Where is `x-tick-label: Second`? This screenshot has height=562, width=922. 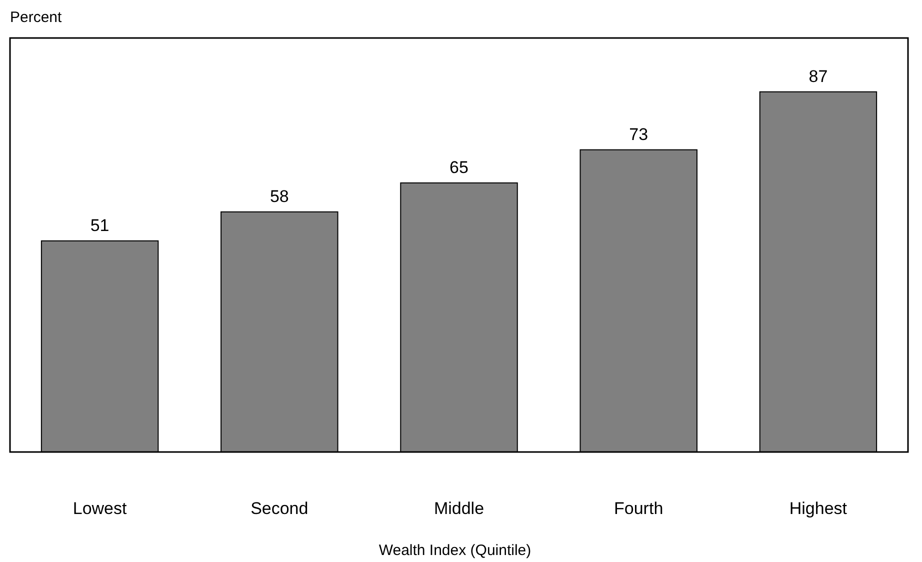
x-tick-label: Second is located at coordinates (279, 508).